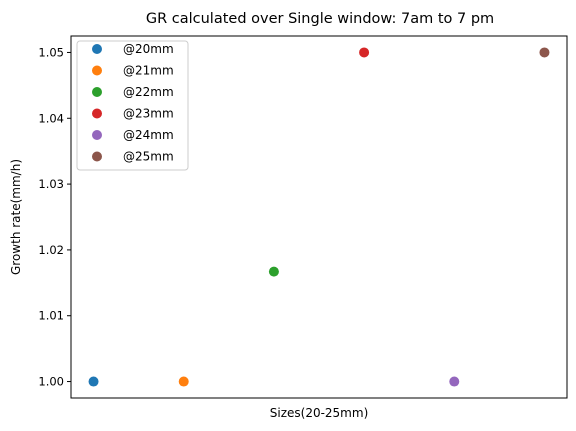 This screenshot has width=576, height=431. I want to click on y-tick-label: 1.01, so click(51, 316).